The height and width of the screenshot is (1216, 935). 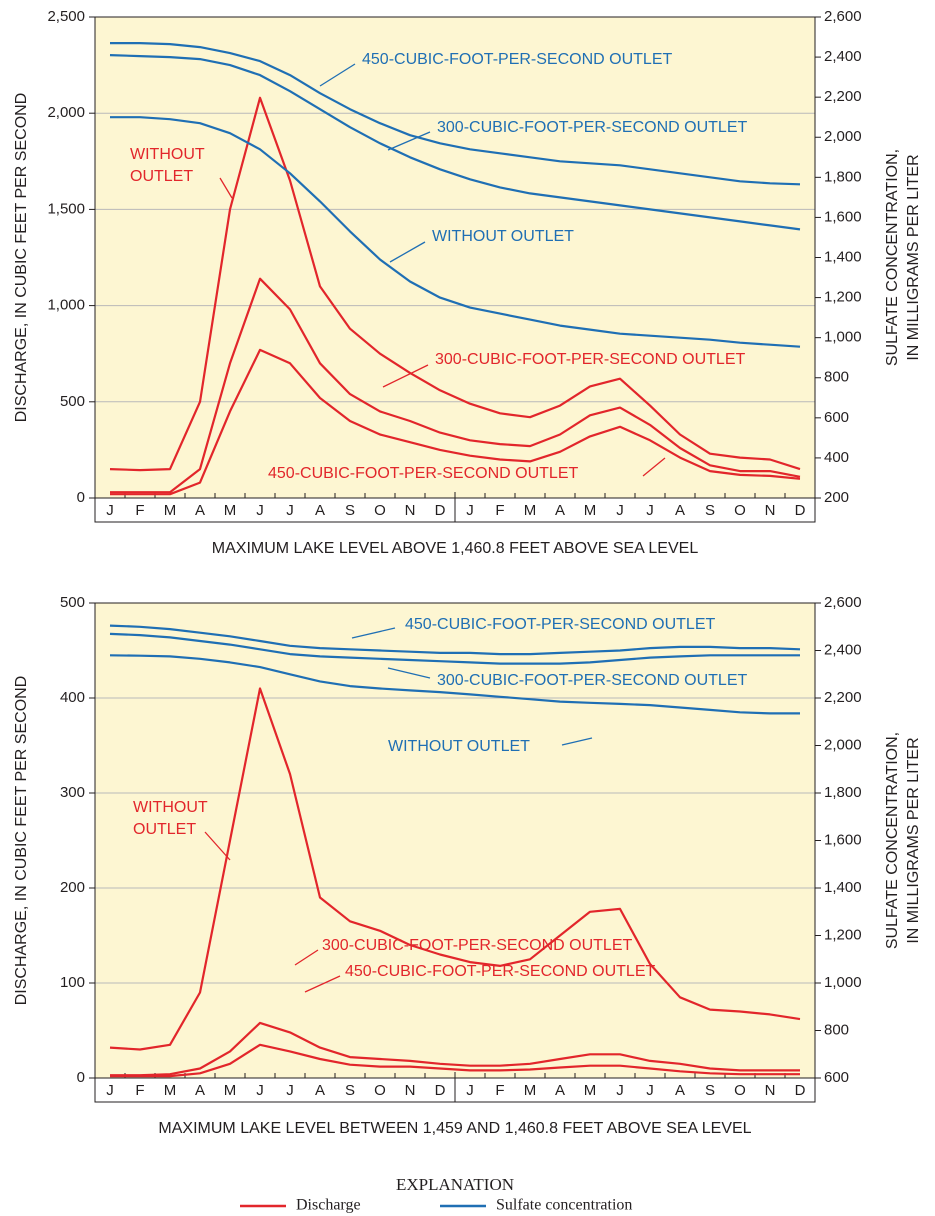 What do you see at coordinates (503, 236) in the screenshot?
I see `annotation: WITHOUT OUTLET` at bounding box center [503, 236].